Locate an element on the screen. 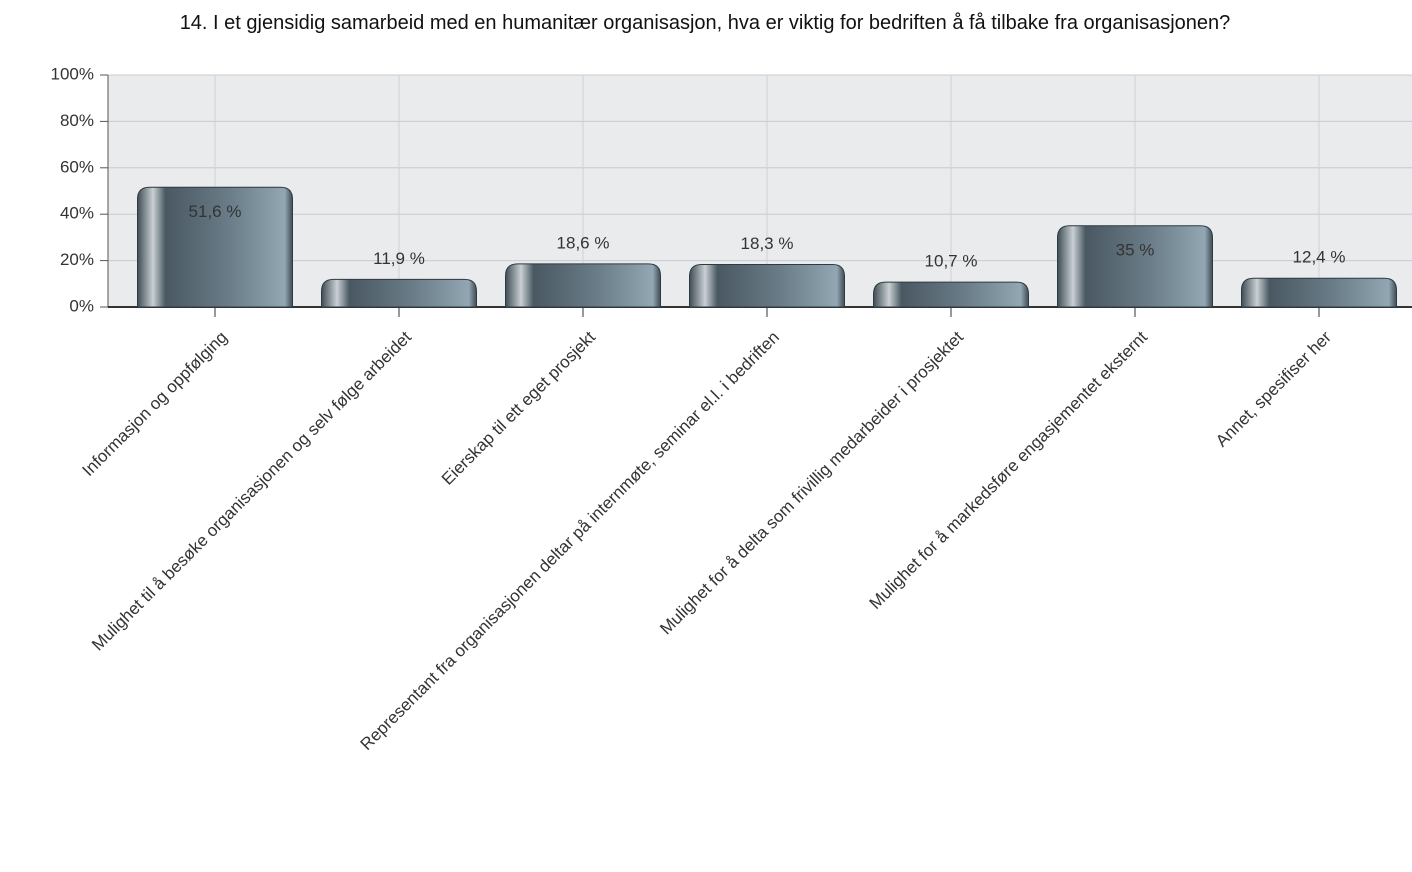 The width and height of the screenshot is (1412, 872). value-label: 11,9 % is located at coordinates (399, 258).